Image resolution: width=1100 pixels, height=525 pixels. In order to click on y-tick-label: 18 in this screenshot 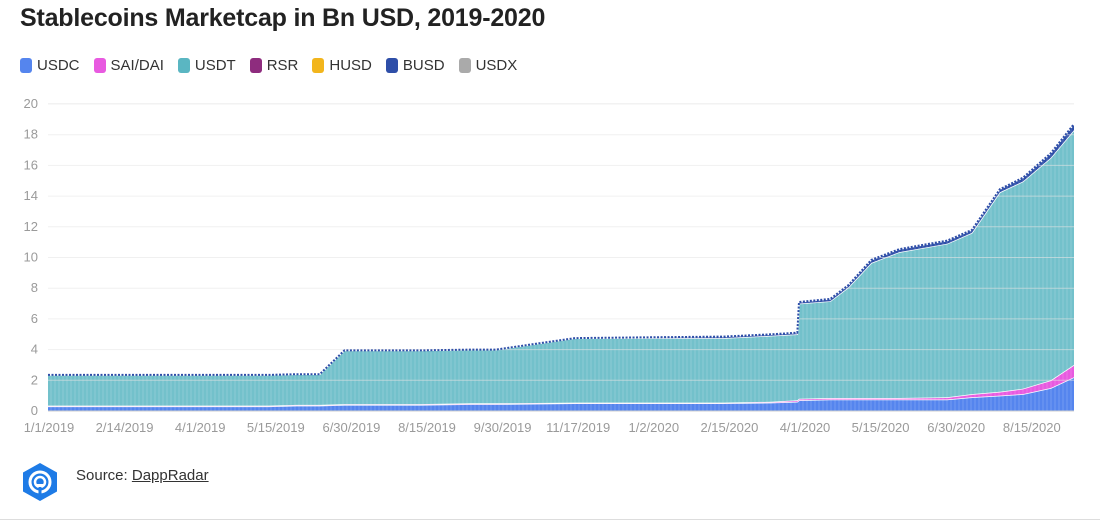, I will do `click(31, 134)`.